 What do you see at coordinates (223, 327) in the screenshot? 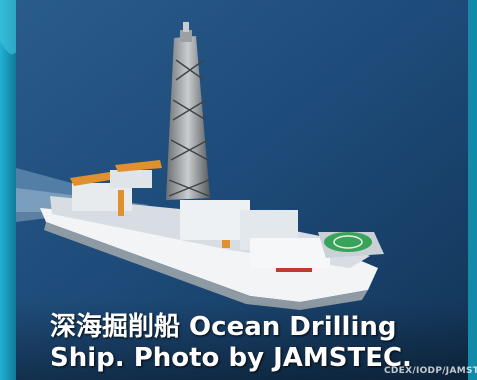
I see `caption-line-1: 深海掘削船 Ocean Drilling` at bounding box center [223, 327].